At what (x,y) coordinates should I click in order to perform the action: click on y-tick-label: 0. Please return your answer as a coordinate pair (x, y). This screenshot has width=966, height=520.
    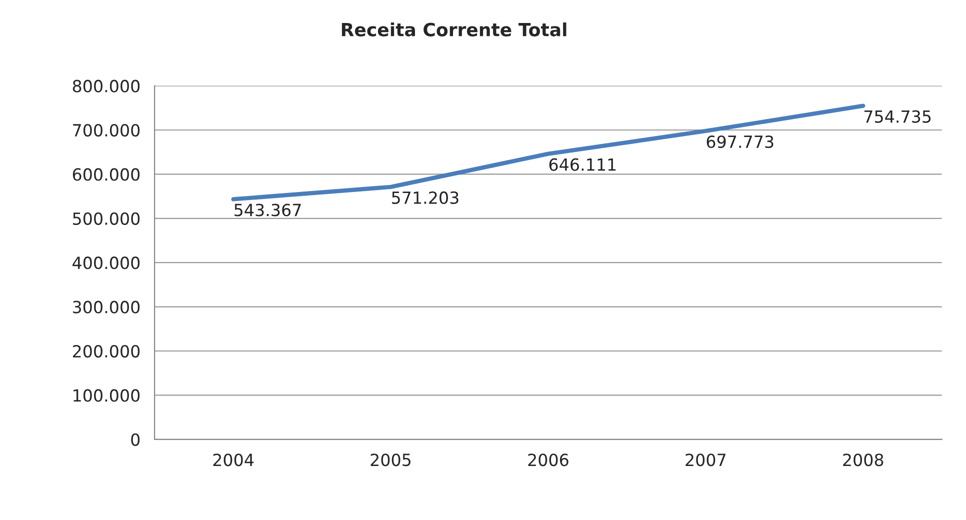
    Looking at the image, I should click on (135, 439).